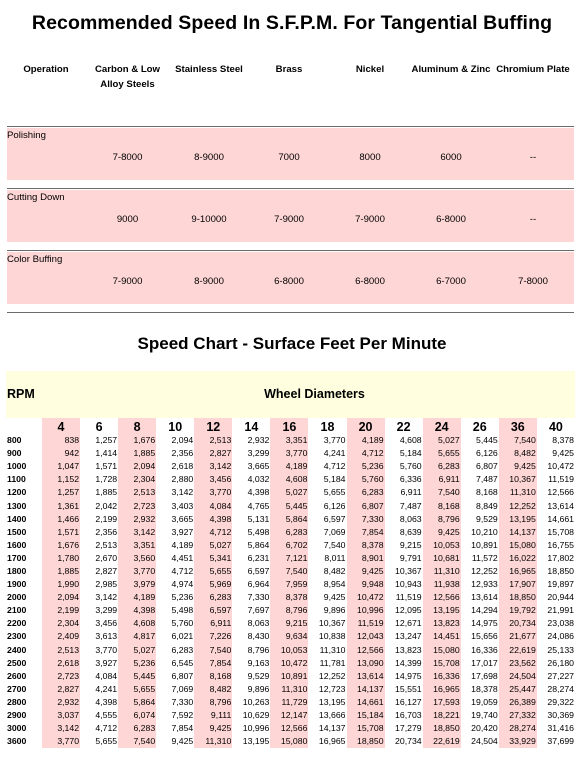 This screenshot has height=761, width=580. What do you see at coordinates (213, 637) in the screenshot?
I see `surface-speed-cell: 7,226` at bounding box center [213, 637].